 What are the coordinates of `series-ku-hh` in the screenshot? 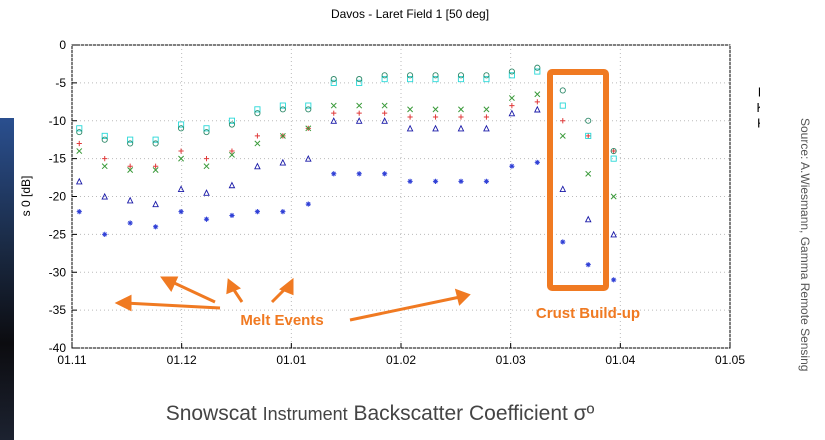 It's located at (346, 109).